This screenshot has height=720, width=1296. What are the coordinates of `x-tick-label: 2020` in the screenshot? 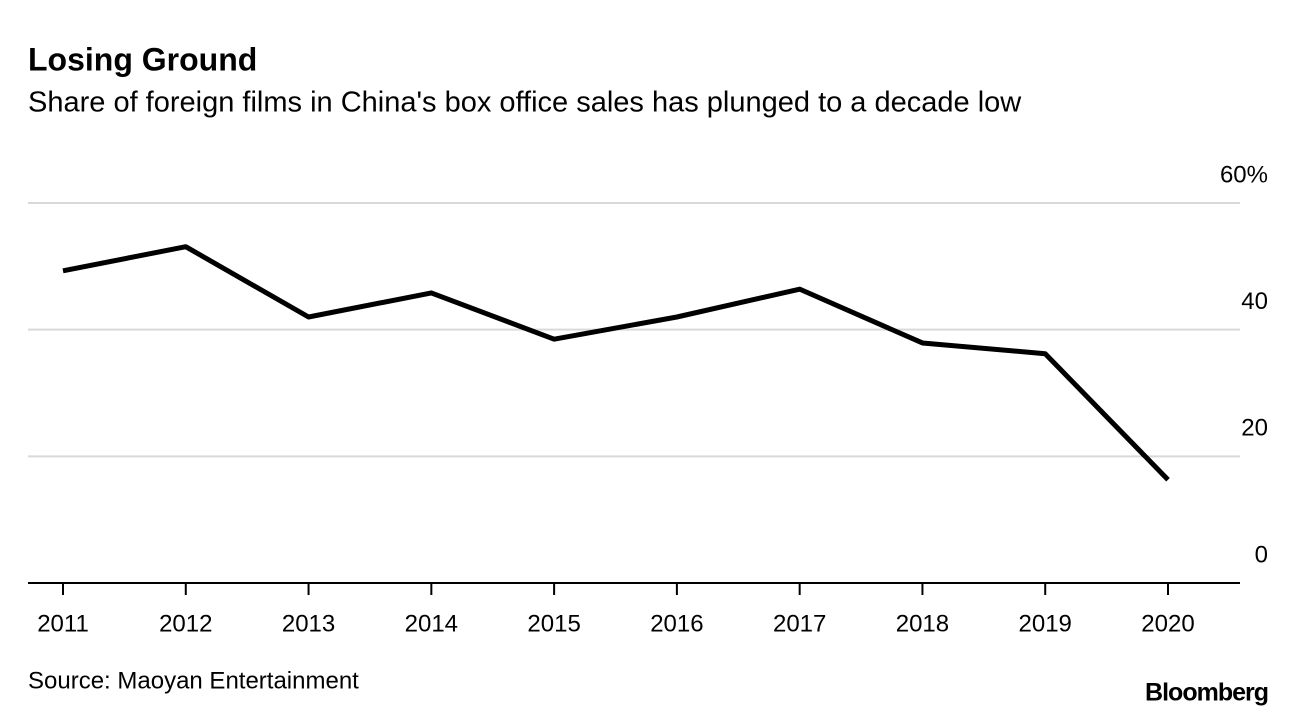 It's located at (1167, 623).